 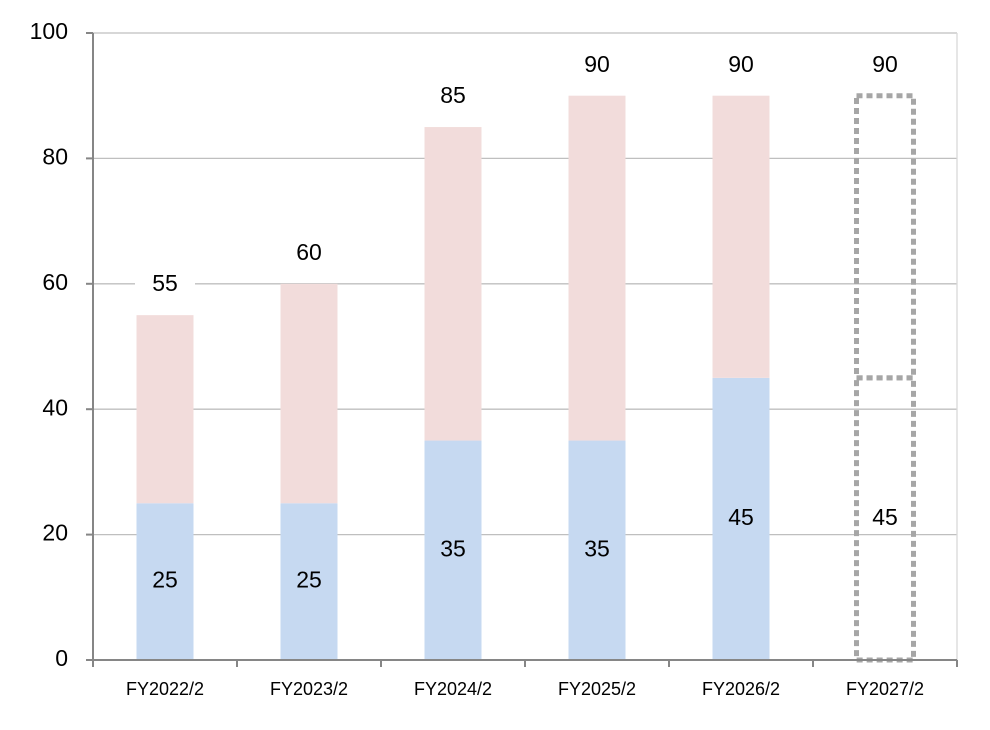 What do you see at coordinates (885, 237) in the screenshot?
I see `projected-bar-segment` at bounding box center [885, 237].